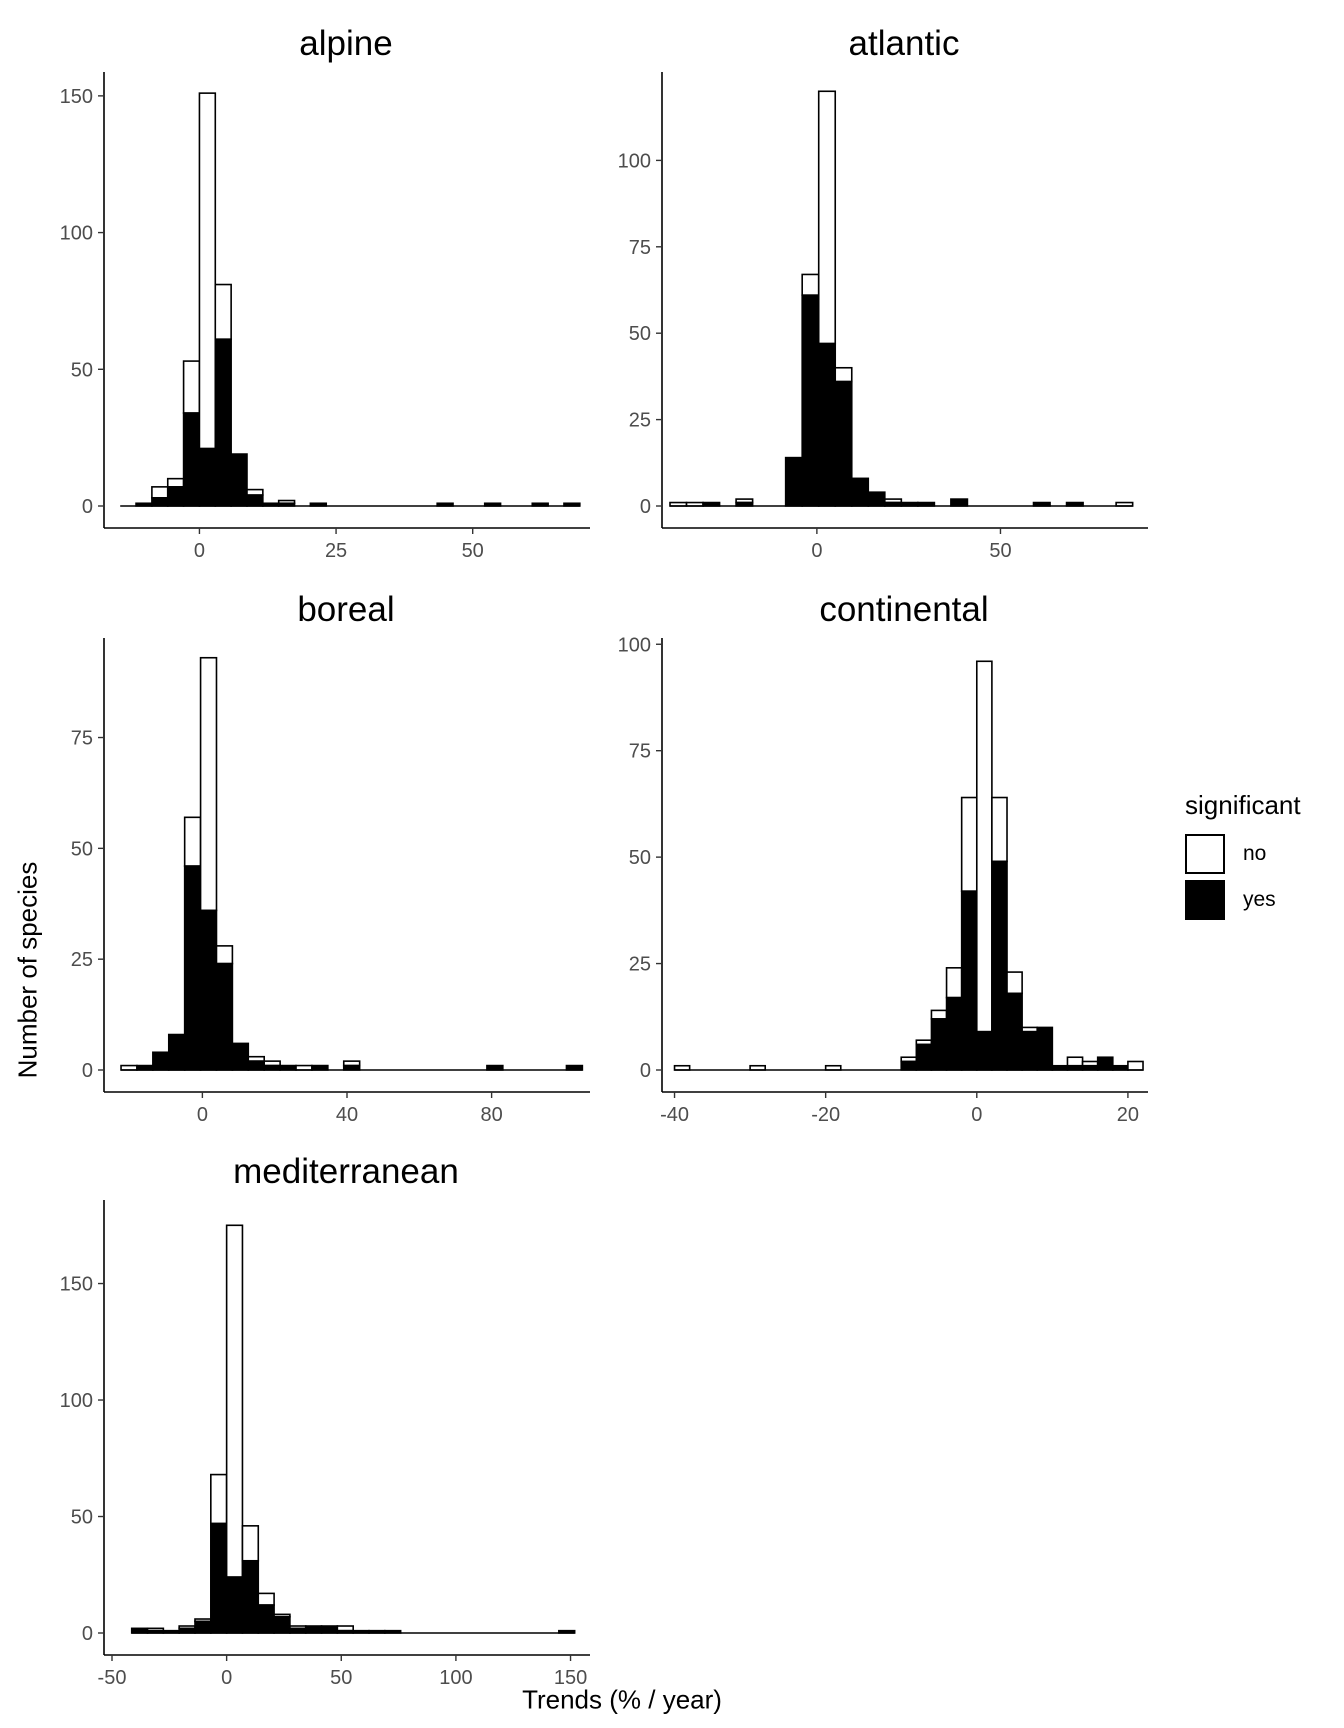  I want to click on x-axis-title: Trends (% / year), so click(622, 1699).